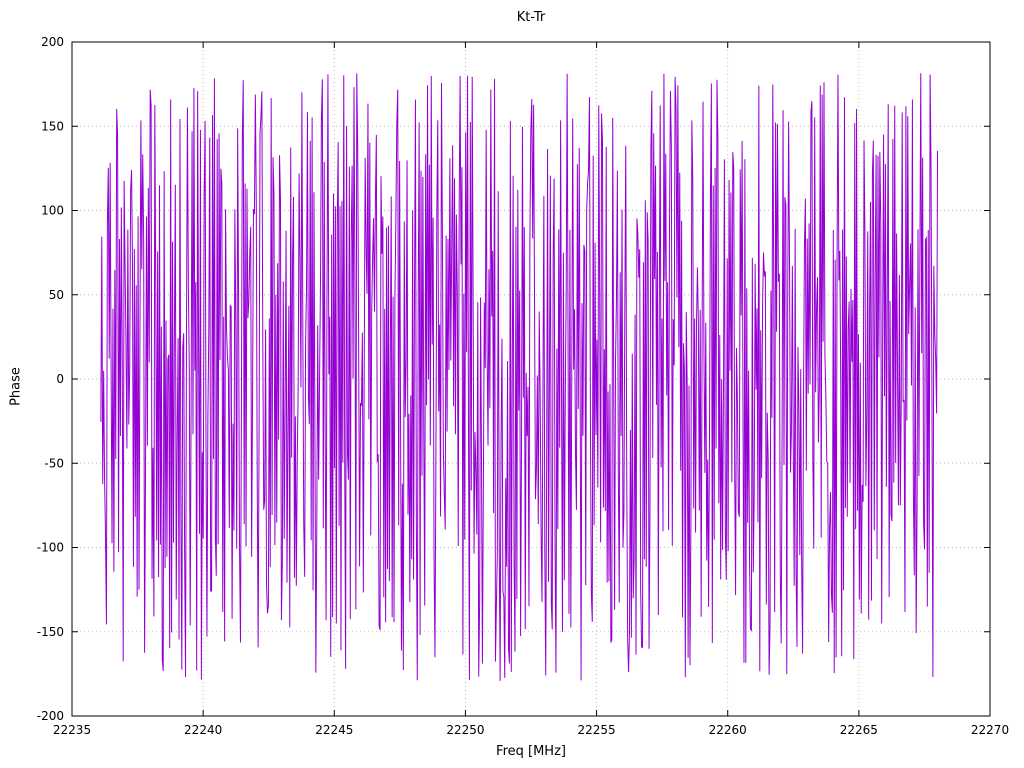 This screenshot has height=768, width=1024. Describe the element at coordinates (990, 730) in the screenshot. I see `x-tick-label: 22270` at that location.